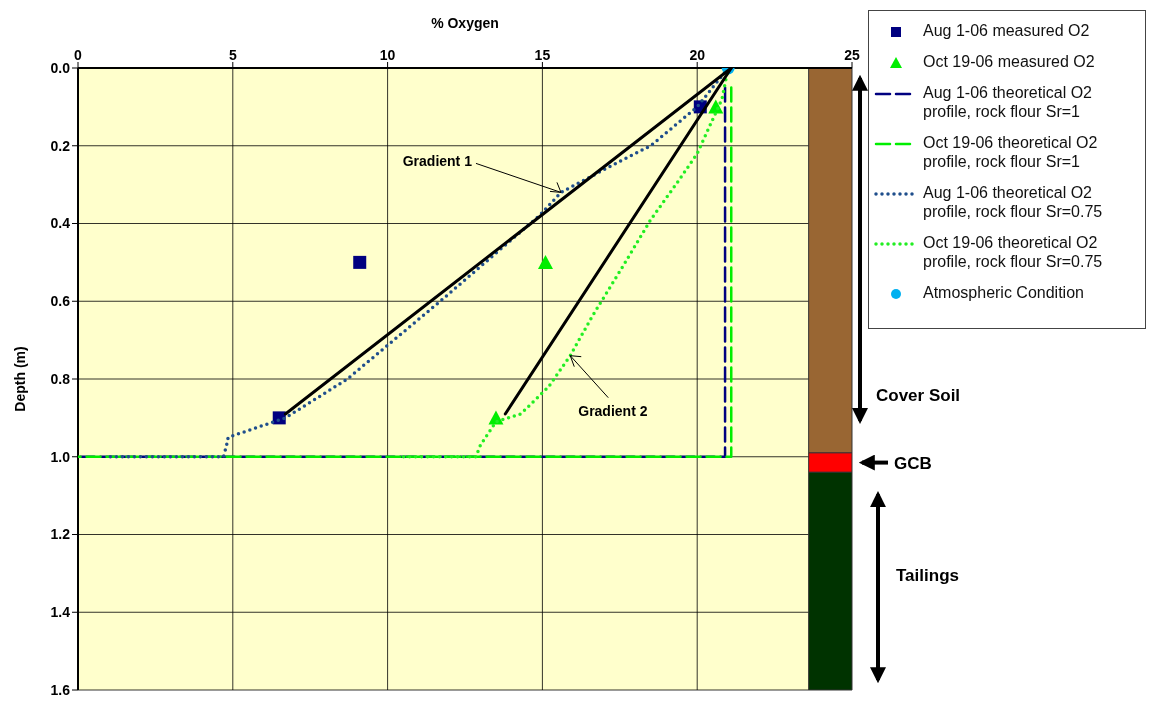 This screenshot has width=1151, height=713. What do you see at coordinates (465, 22) in the screenshot?
I see `x-axis-title: % Oxygen` at bounding box center [465, 22].